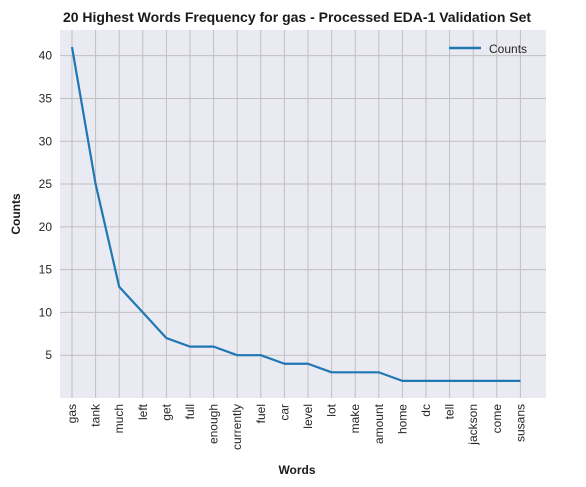 This screenshot has width=586, height=487. I want to click on y-tick-label: 25, so click(46, 184).